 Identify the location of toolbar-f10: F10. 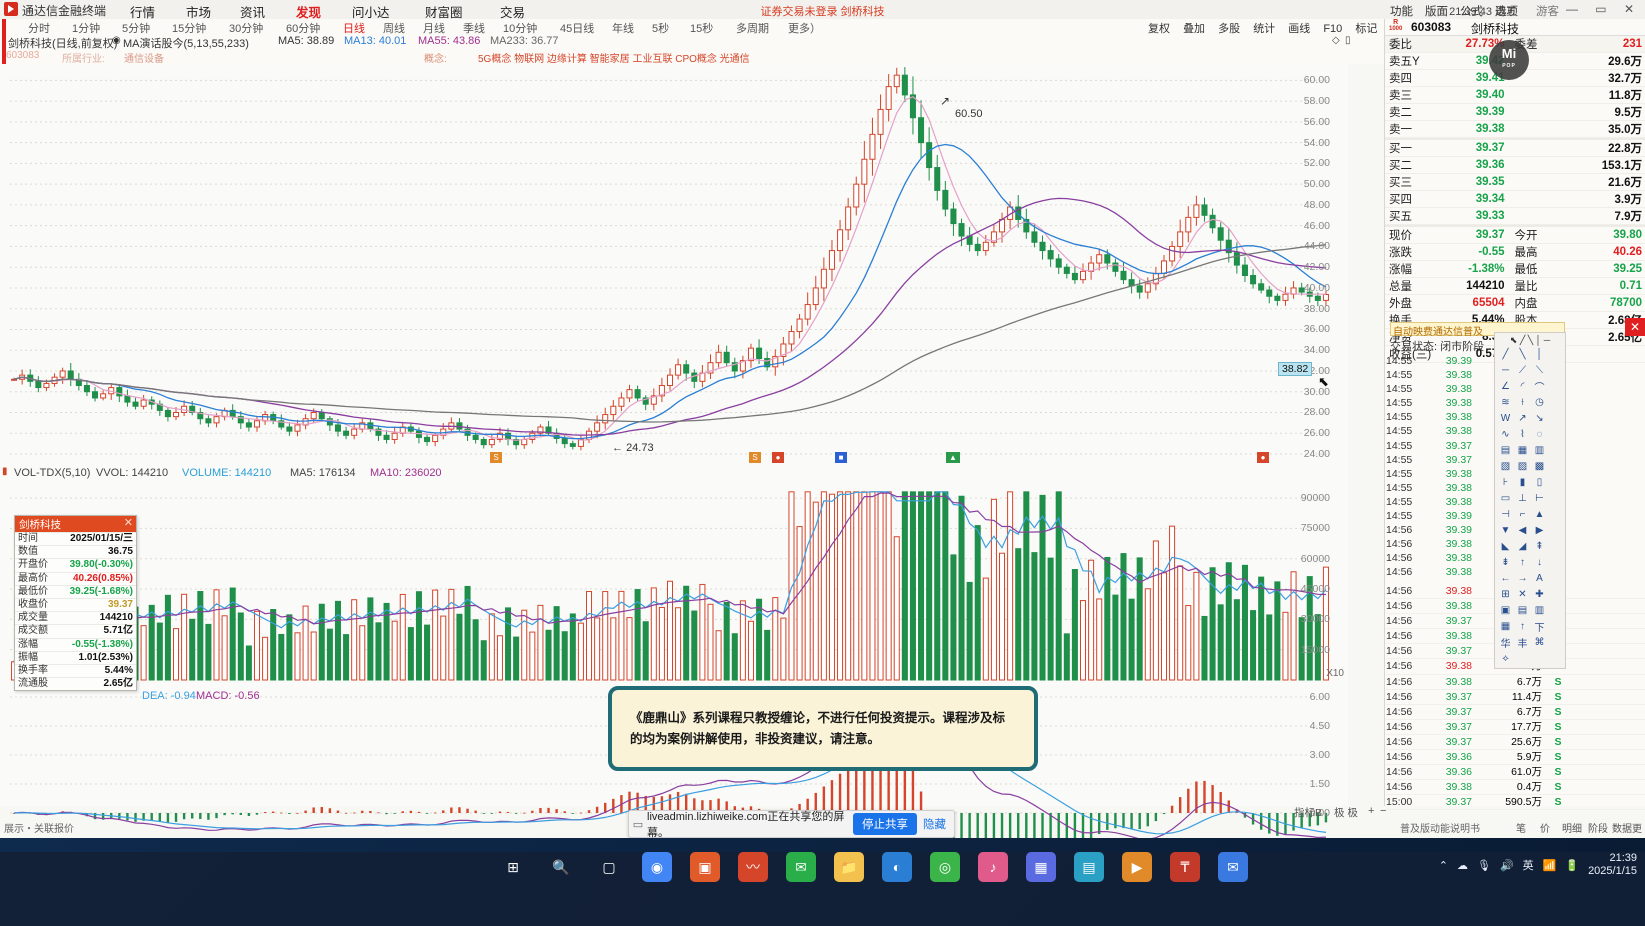
(1333, 29).